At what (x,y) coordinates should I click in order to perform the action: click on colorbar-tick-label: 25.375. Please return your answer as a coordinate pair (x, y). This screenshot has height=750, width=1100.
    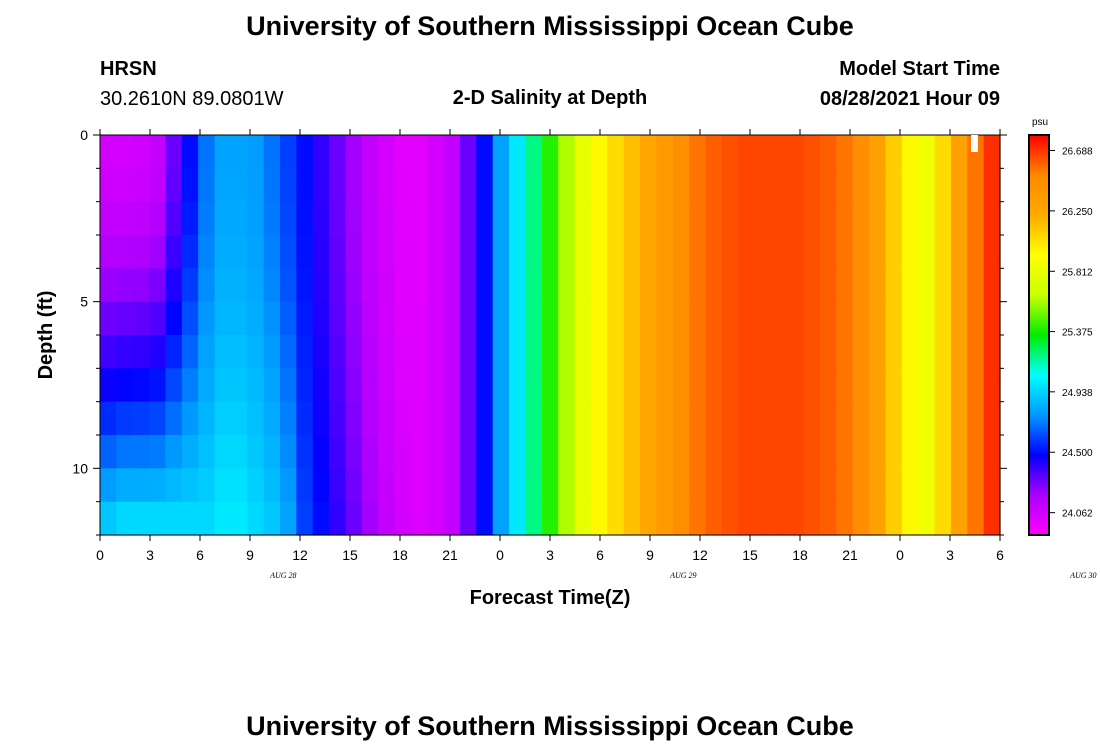
    Looking at the image, I should click on (1077, 333).